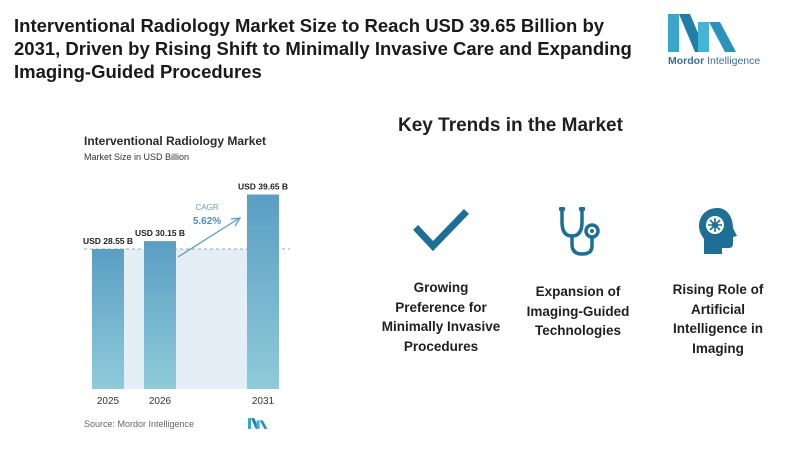 This screenshot has height=449, width=800. What do you see at coordinates (714, 61) in the screenshot?
I see `brand-name: Mordor Intelligence` at bounding box center [714, 61].